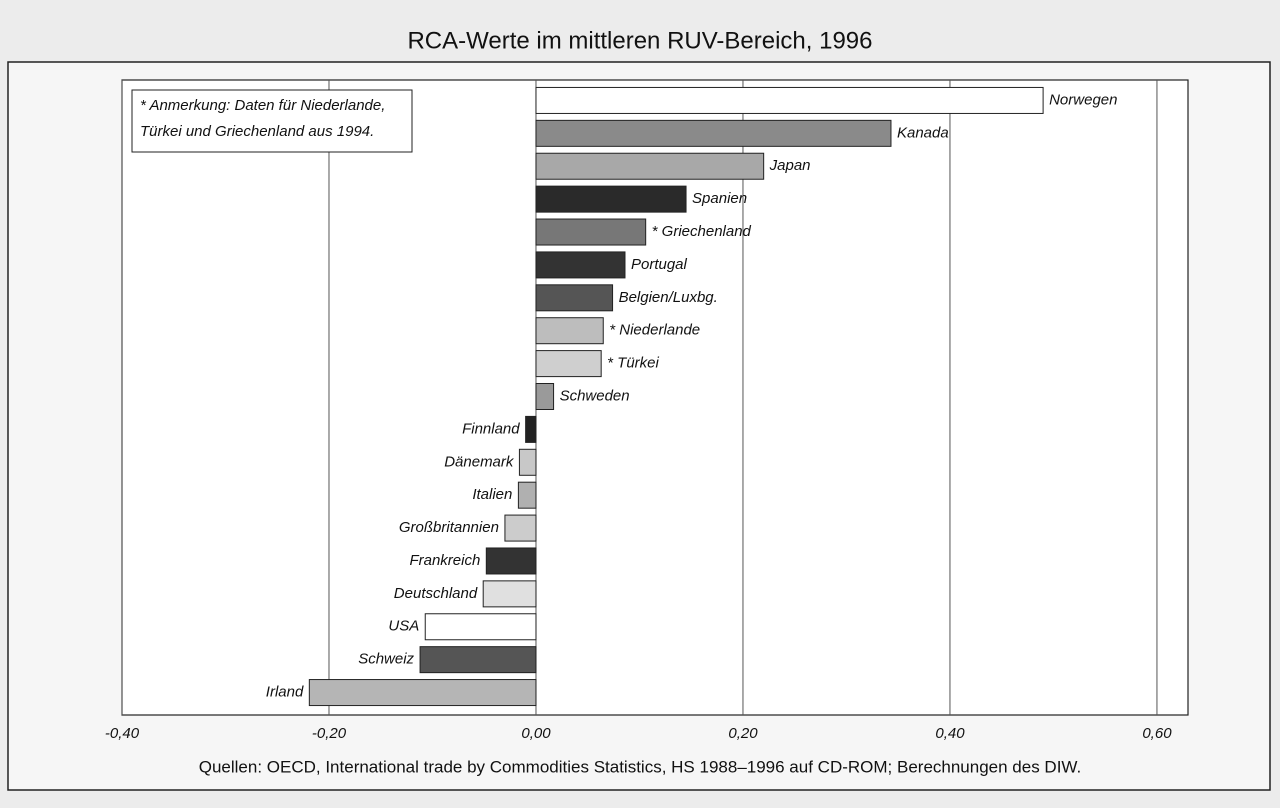  What do you see at coordinates (285, 692) in the screenshot?
I see `bar-label: Irland` at bounding box center [285, 692].